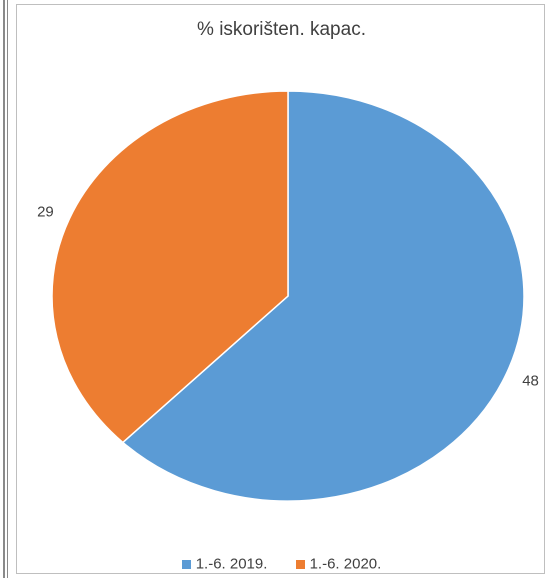  Describe the element at coordinates (281, 29) in the screenshot. I see `chart-title: % iskorišten. kapac.` at that location.